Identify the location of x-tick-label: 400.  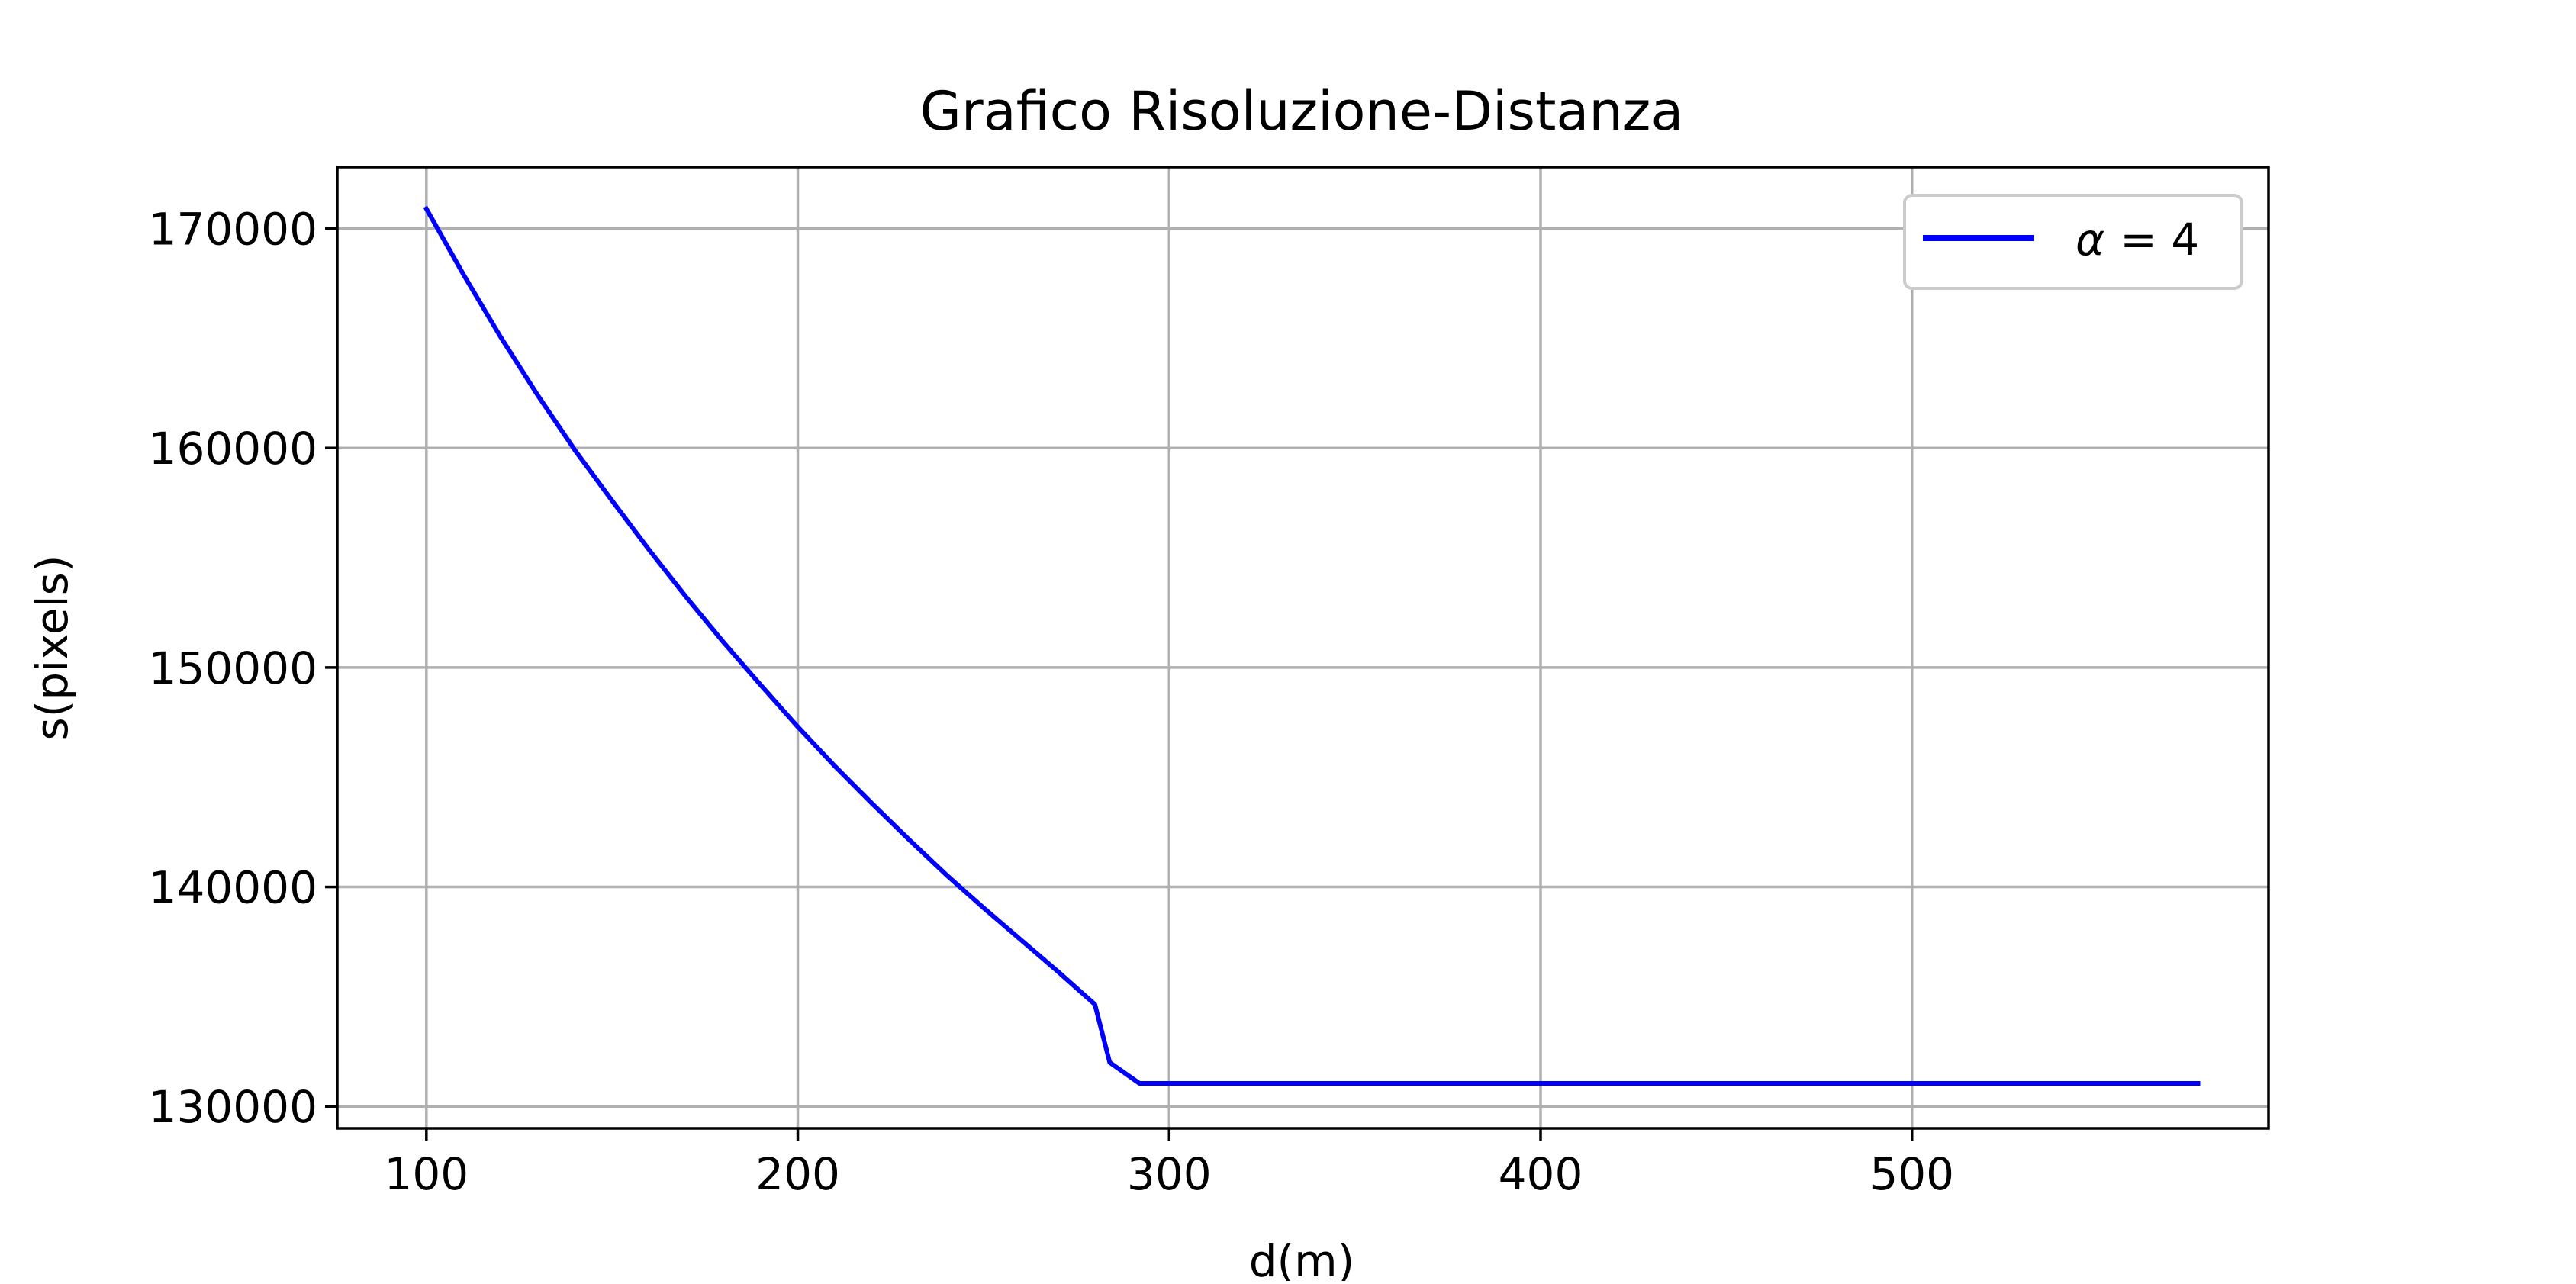
(1541, 1174).